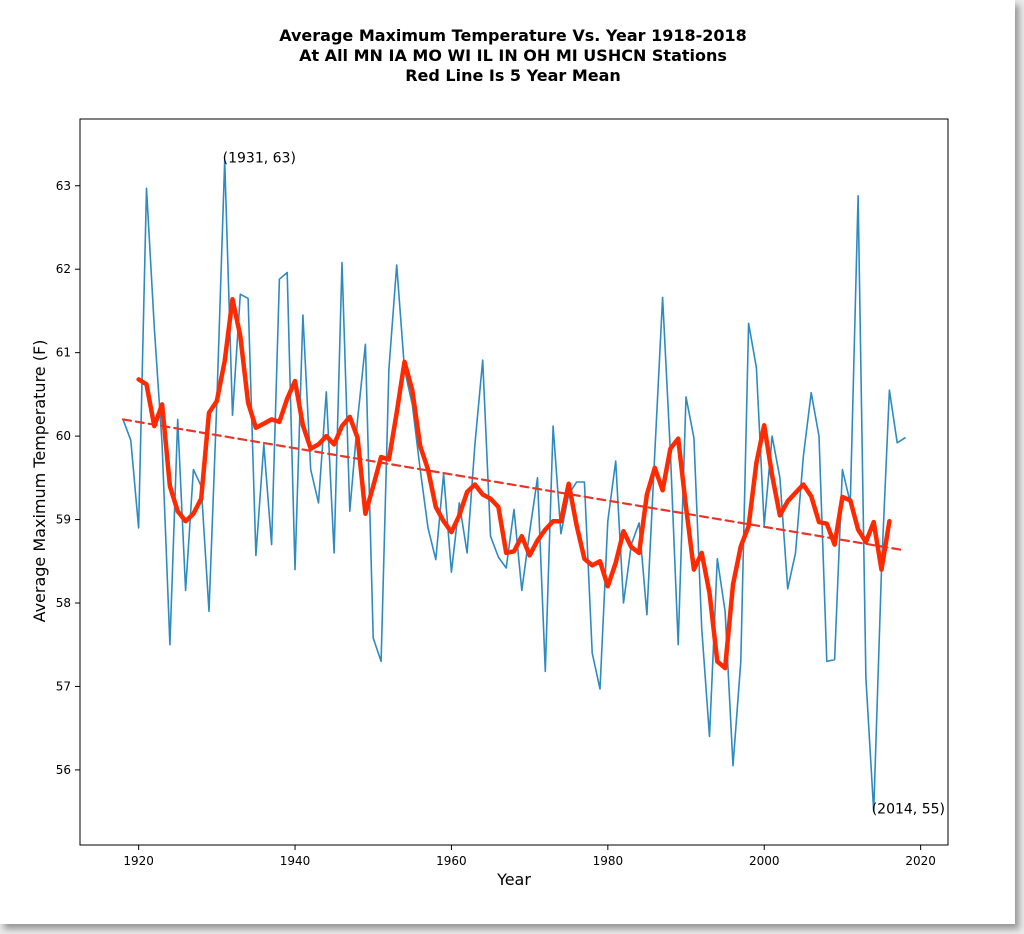 The width and height of the screenshot is (1024, 934). Describe the element at coordinates (63, 186) in the screenshot. I see `y-tick-label: 63` at that location.